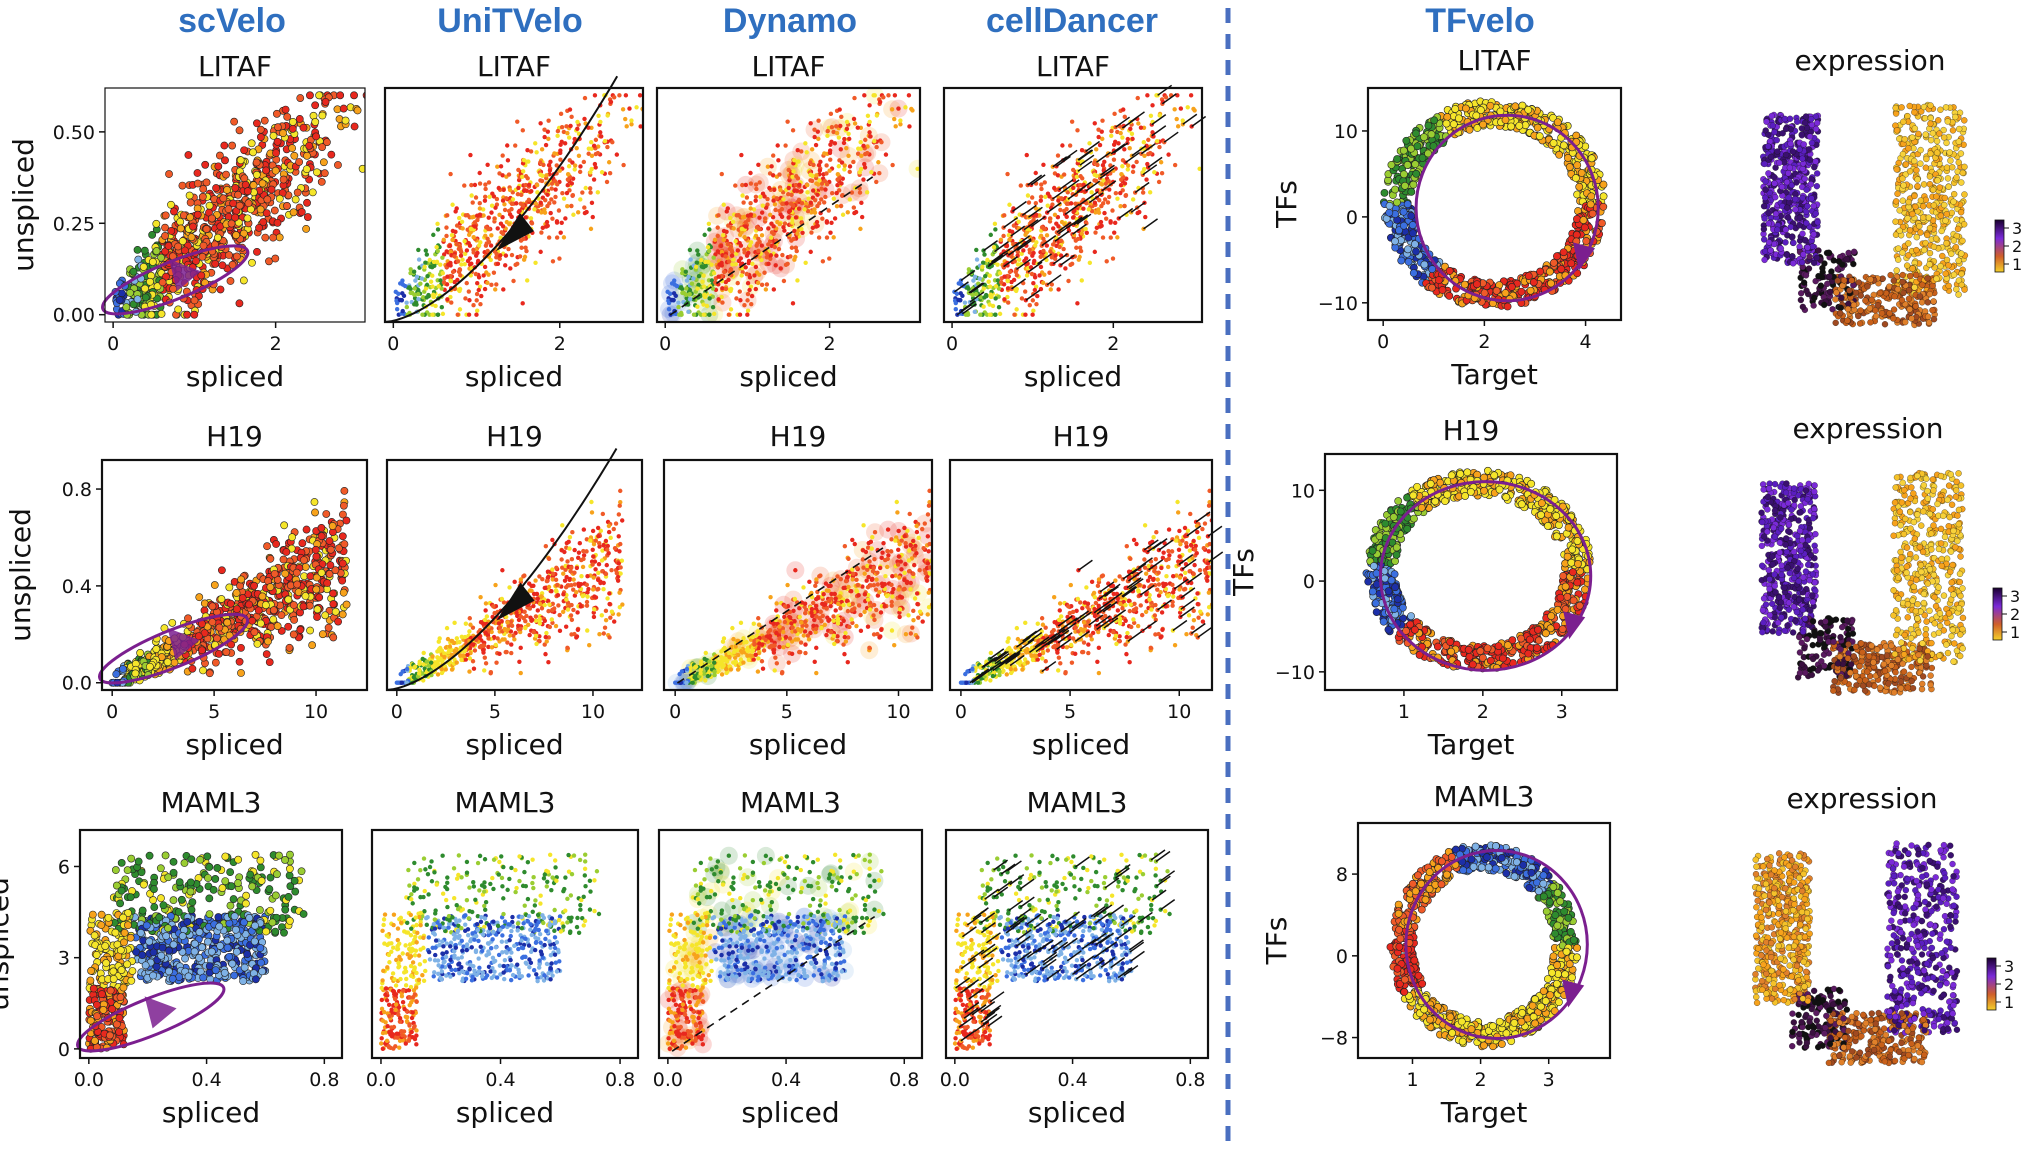 The height and width of the screenshot is (1149, 2035). Describe the element at coordinates (501, 199) in the screenshot. I see `fit-curve` at that location.